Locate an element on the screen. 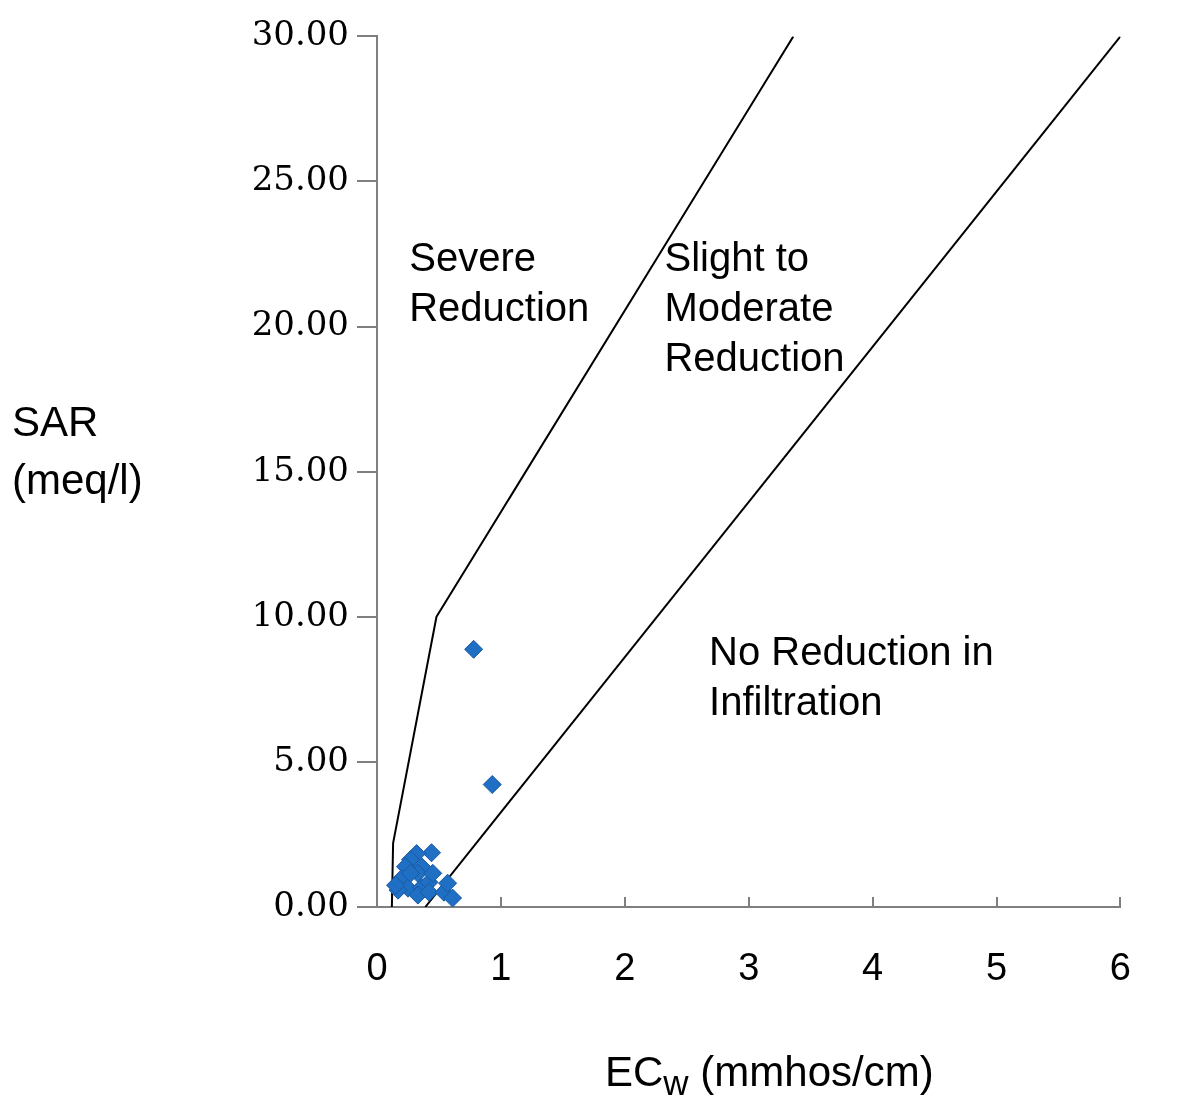 The height and width of the screenshot is (1101, 1189). y-tick-label: 10.00 is located at coordinates (300, 613).